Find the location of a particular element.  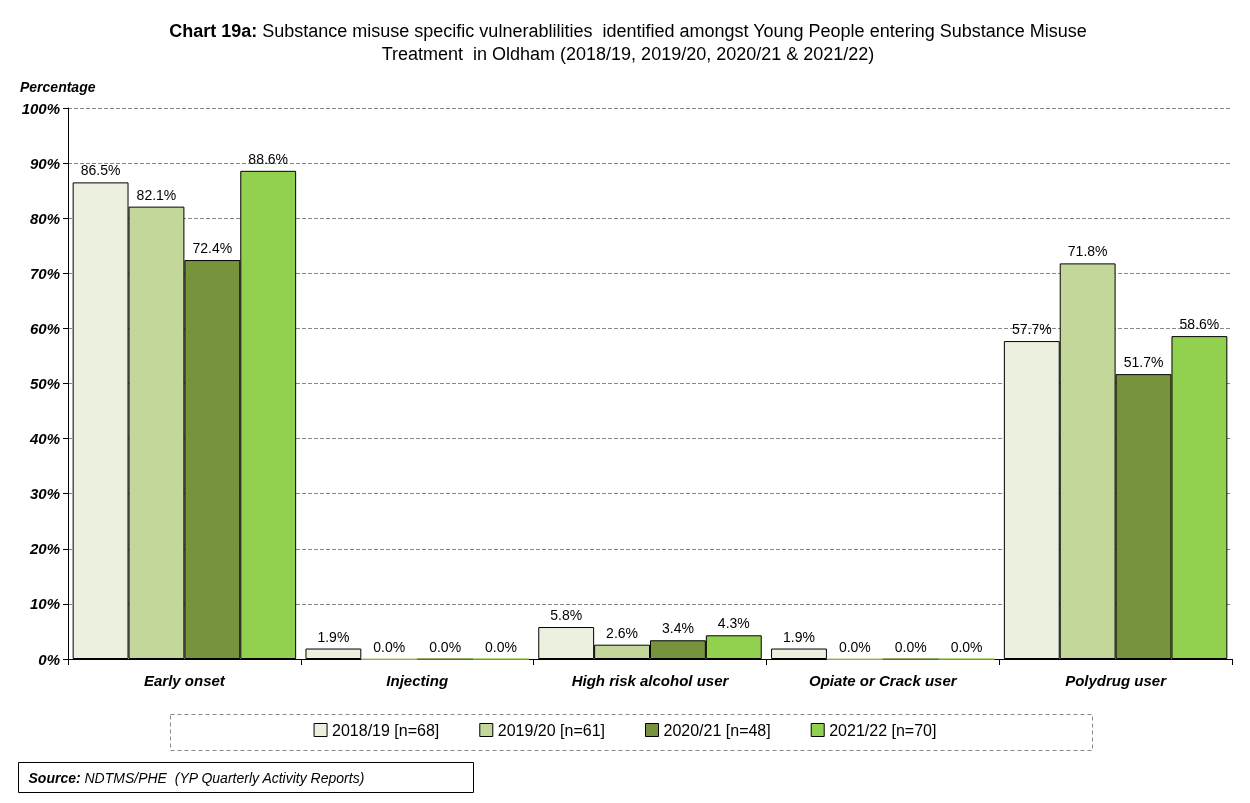

data-label: 2.6% is located at coordinates (622, 632).